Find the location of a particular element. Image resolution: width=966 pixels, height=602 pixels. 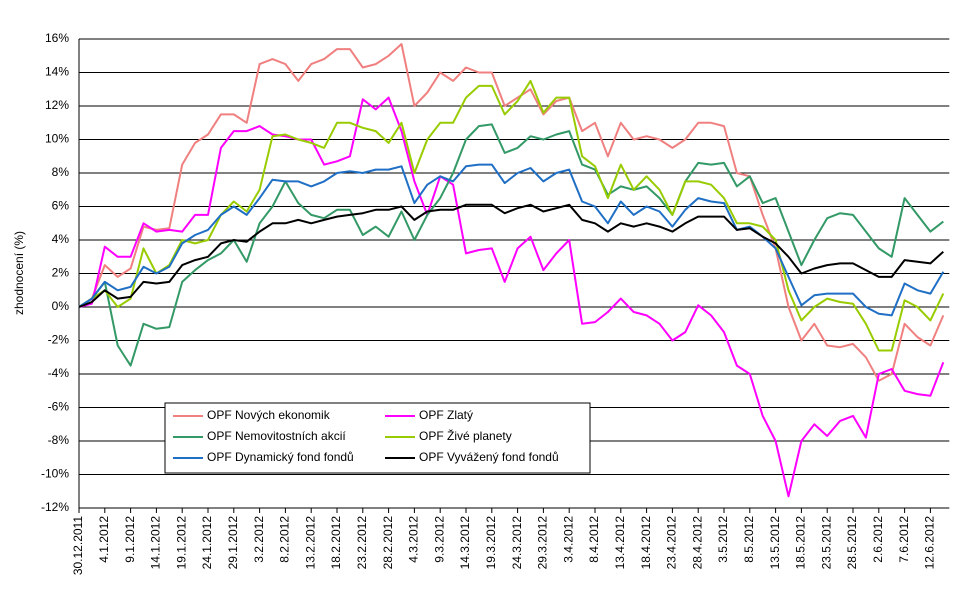

x-tick-label: 18.2.2012 is located at coordinates (336, 543).